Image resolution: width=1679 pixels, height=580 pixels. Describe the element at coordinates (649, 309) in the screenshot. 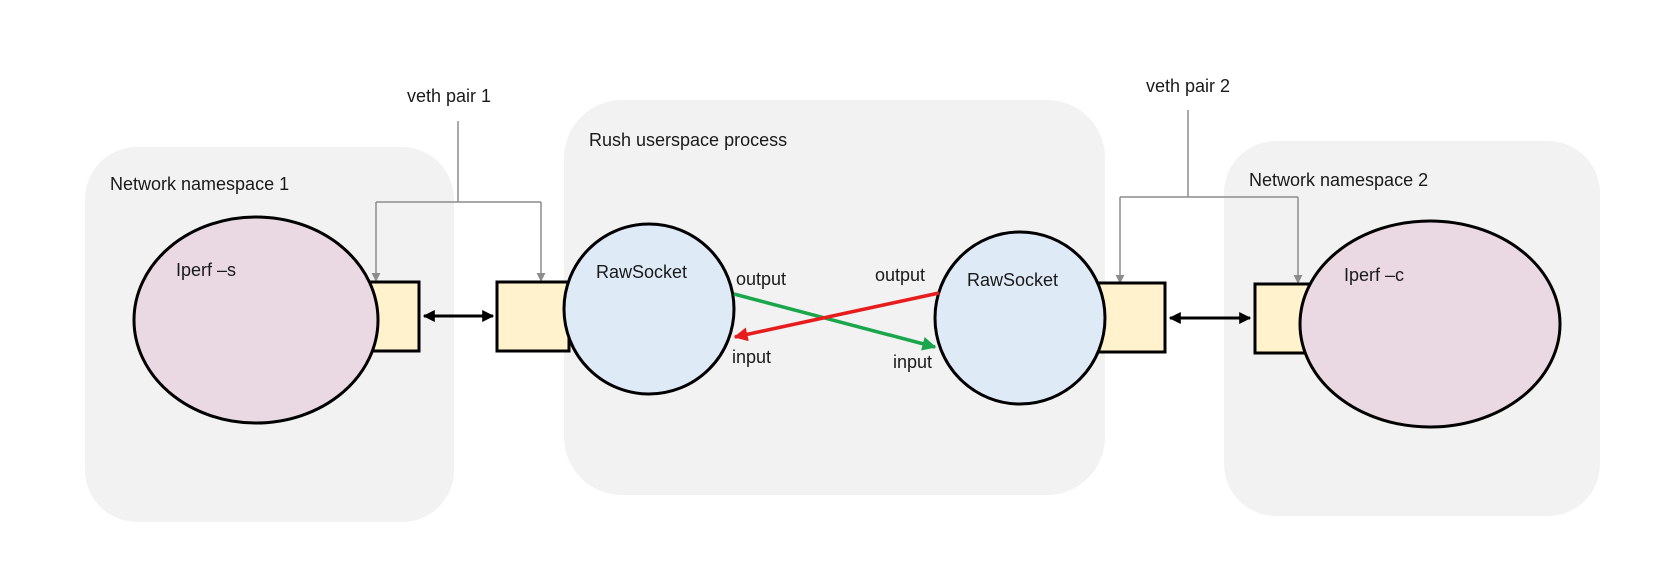

I see `rawsocket-left` at that location.